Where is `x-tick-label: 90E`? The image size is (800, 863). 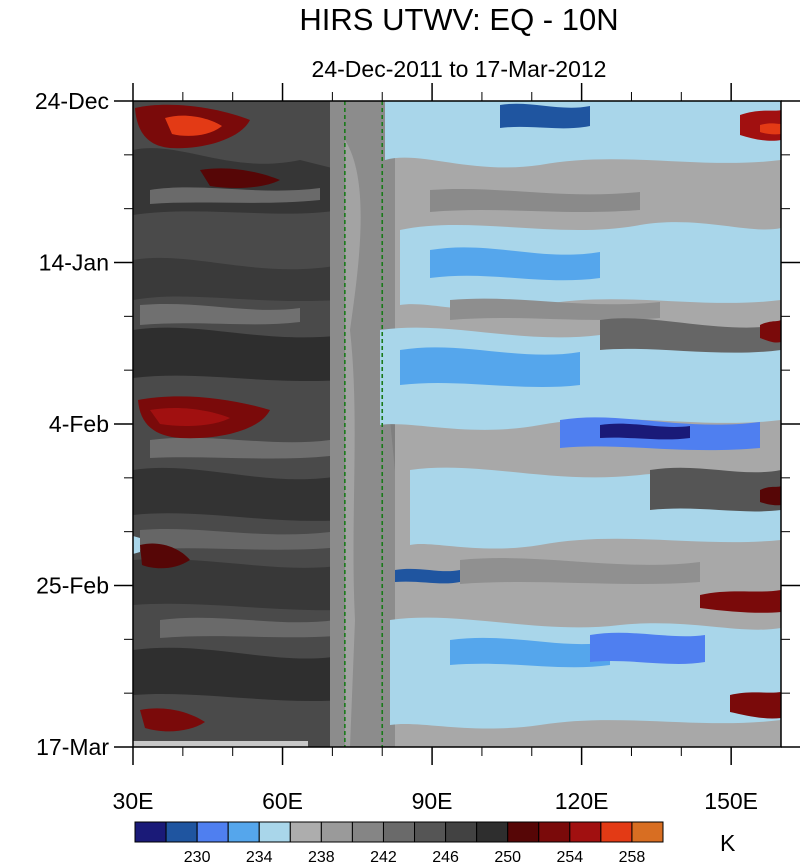 x-tick-label: 90E is located at coordinates (432, 801).